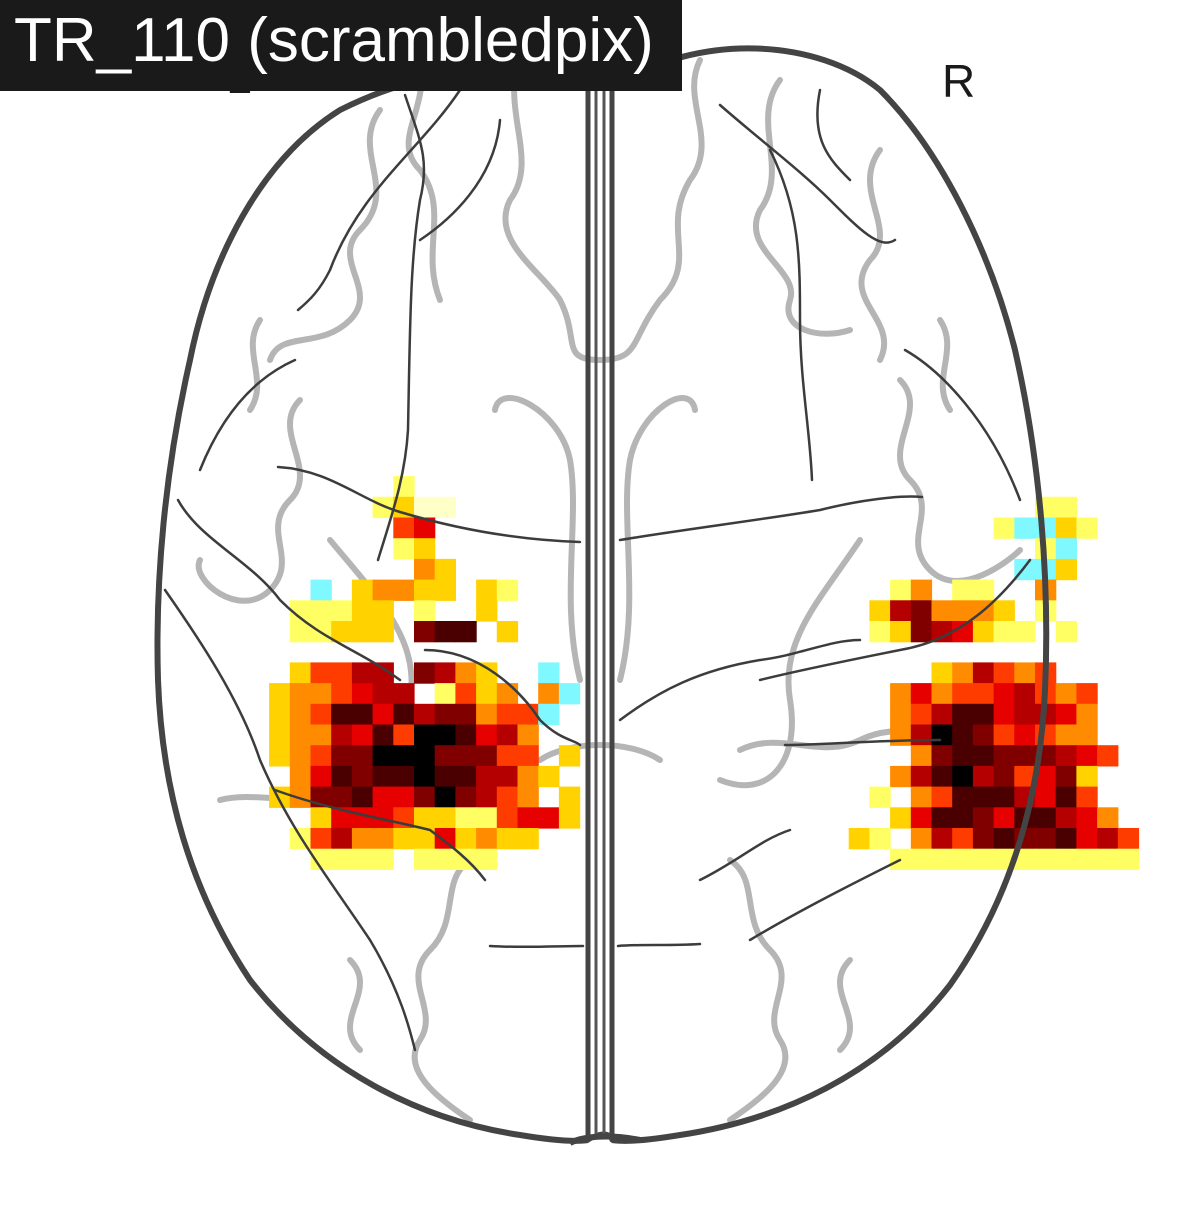 This screenshot has height=1205, width=1200. What do you see at coordinates (341, 45) in the screenshot?
I see `figure-title: TR_110 (scrambledpix)` at bounding box center [341, 45].